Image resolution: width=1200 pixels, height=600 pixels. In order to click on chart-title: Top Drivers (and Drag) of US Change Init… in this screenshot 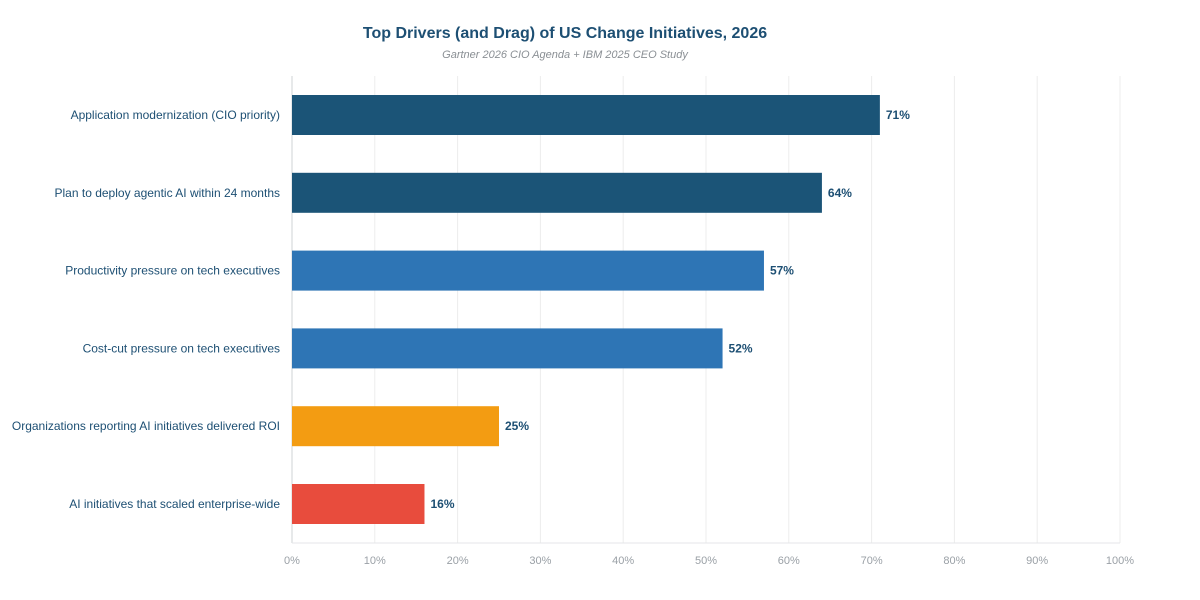, I will do `click(565, 33)`.